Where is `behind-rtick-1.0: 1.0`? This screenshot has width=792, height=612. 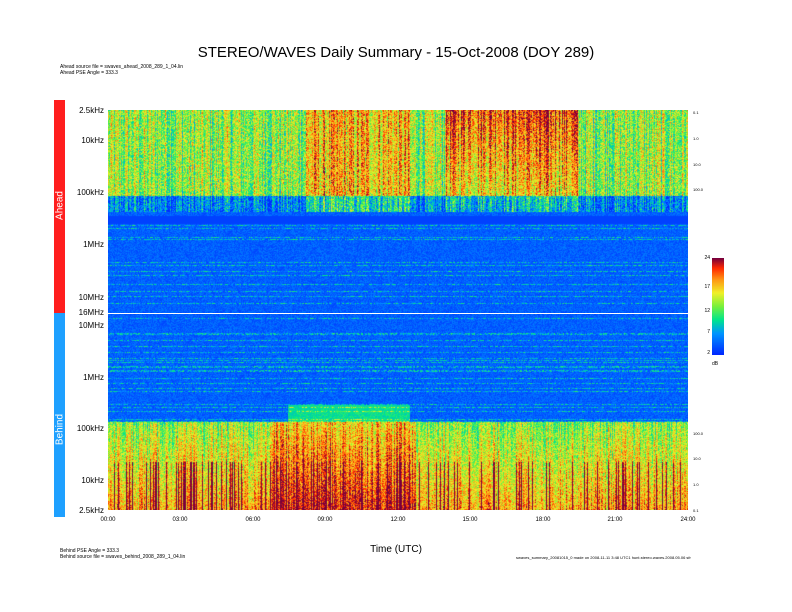 behind-rtick-1.0: 1.0 is located at coordinates (696, 484).